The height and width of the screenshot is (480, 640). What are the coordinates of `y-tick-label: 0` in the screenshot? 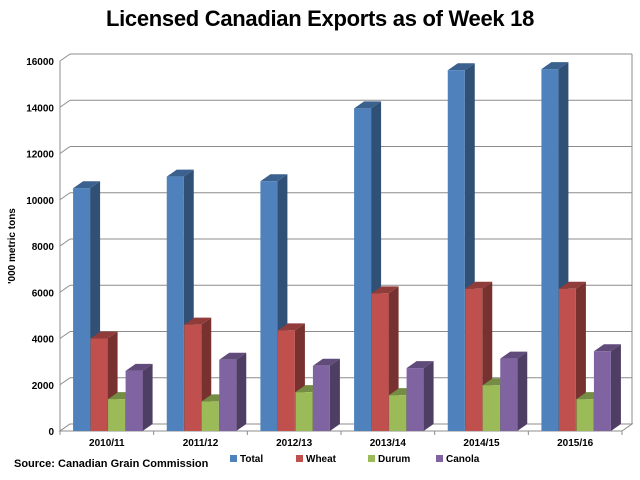 It's located at (51, 432).